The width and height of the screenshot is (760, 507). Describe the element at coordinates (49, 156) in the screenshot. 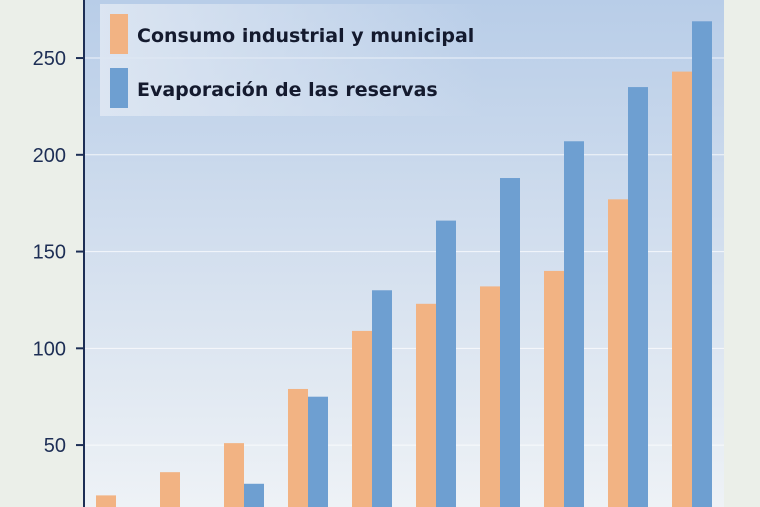

I see `y-tick-label: 200` at that location.